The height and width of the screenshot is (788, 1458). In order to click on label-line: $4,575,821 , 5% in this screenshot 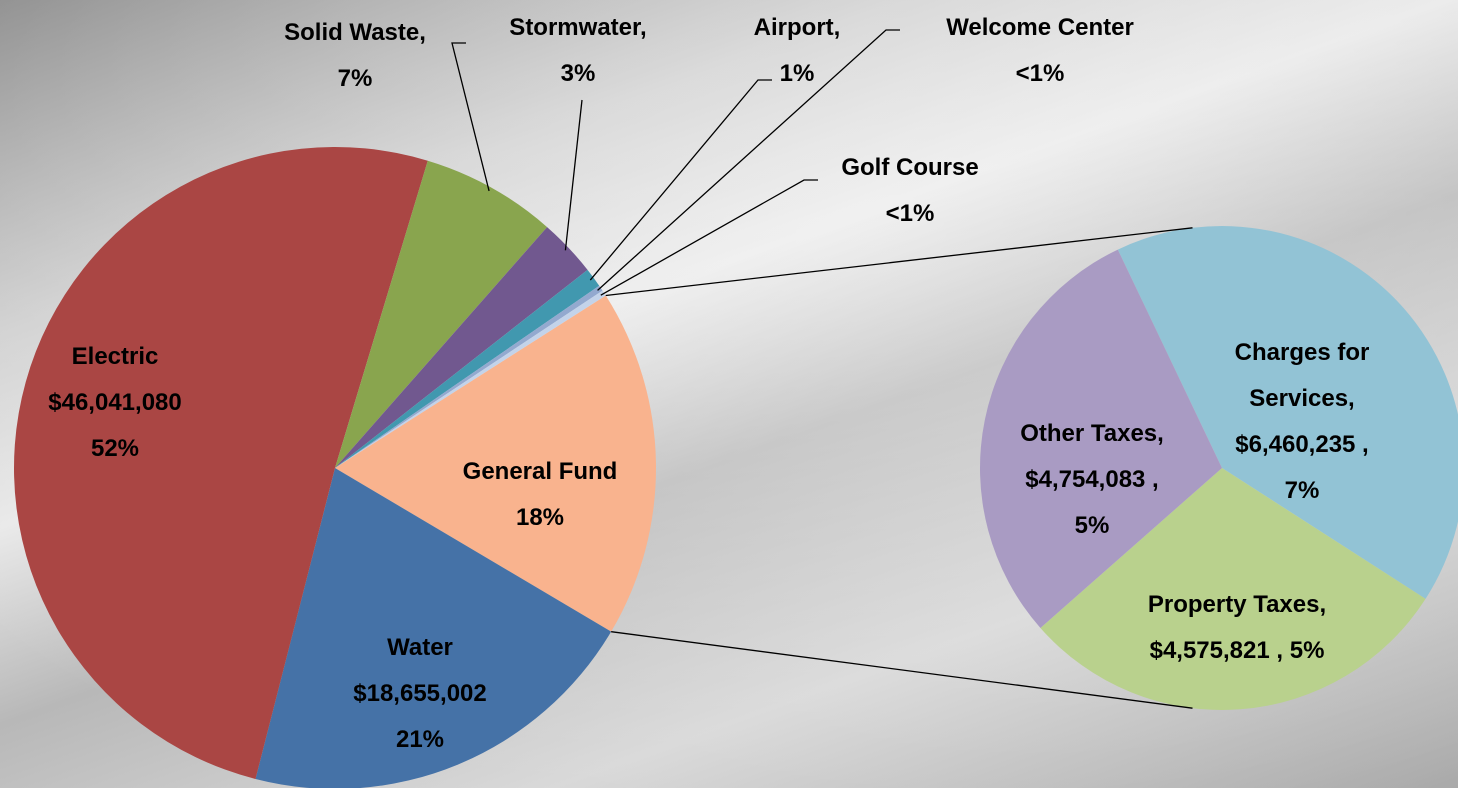, I will do `click(1237, 651)`.